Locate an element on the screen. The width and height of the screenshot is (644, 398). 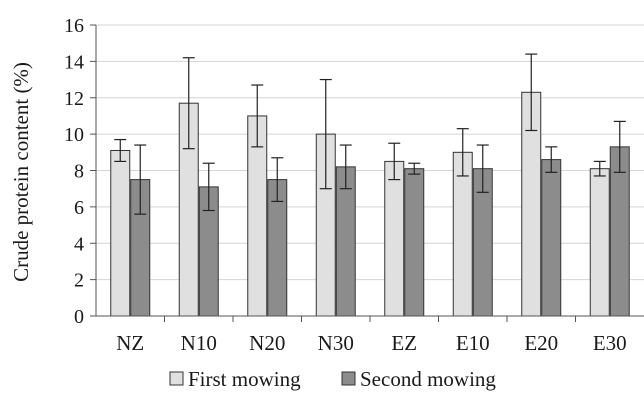
legend-label: Second mowing is located at coordinates (428, 379).